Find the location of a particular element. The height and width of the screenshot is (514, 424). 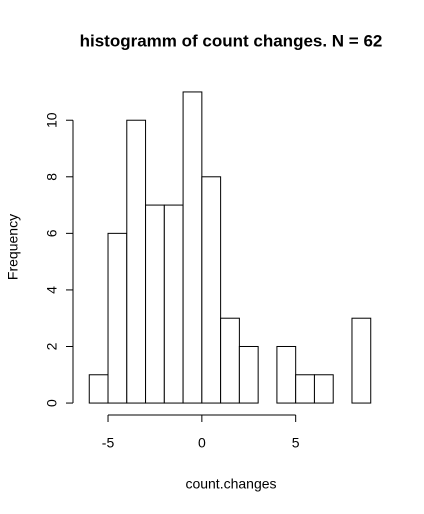

y-tick-label: 10 is located at coordinates (52, 120).